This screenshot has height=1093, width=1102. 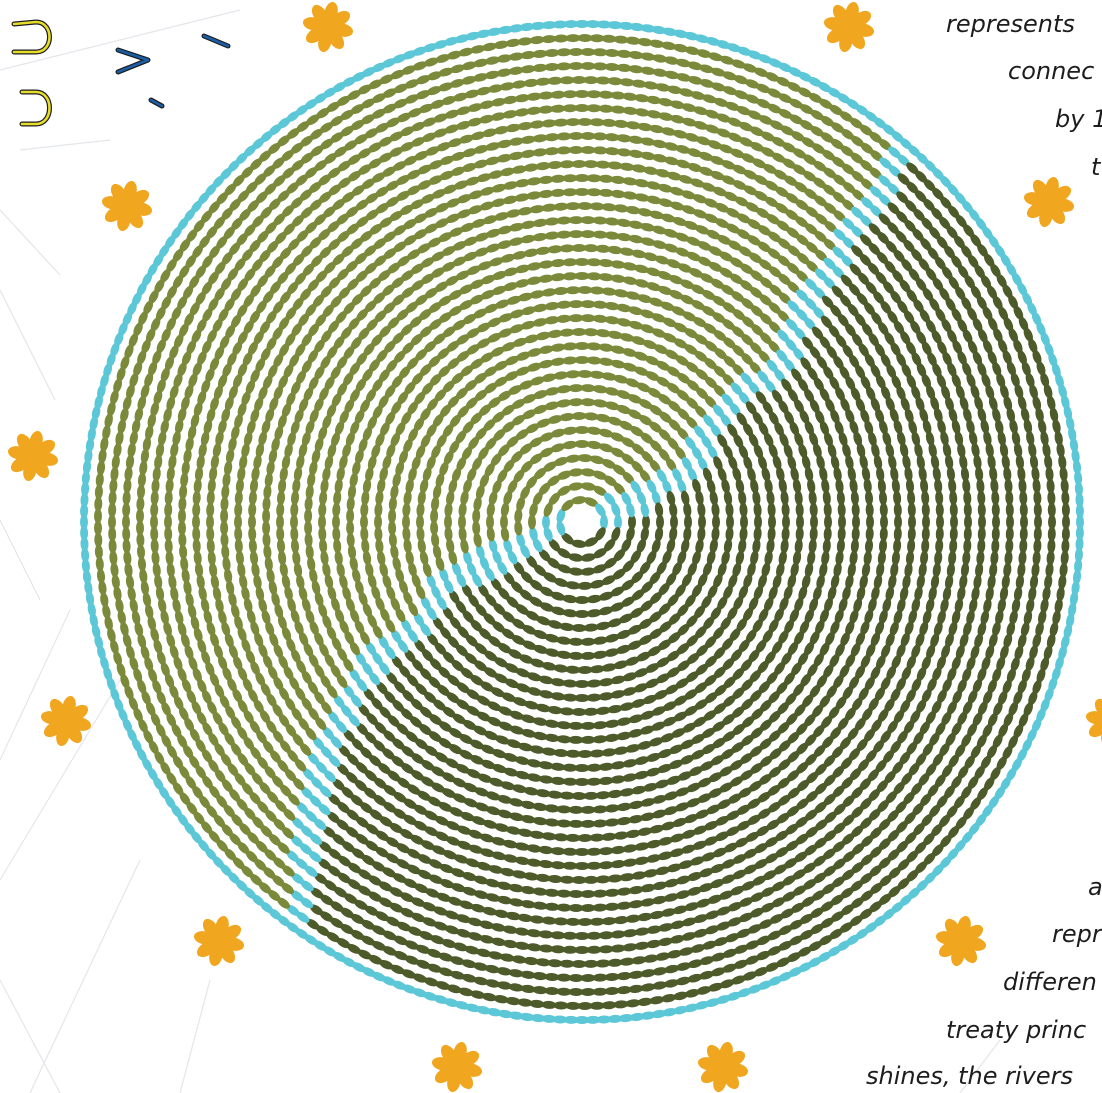 I want to click on caption-top-line-1: represents, so click(x=1010, y=24).